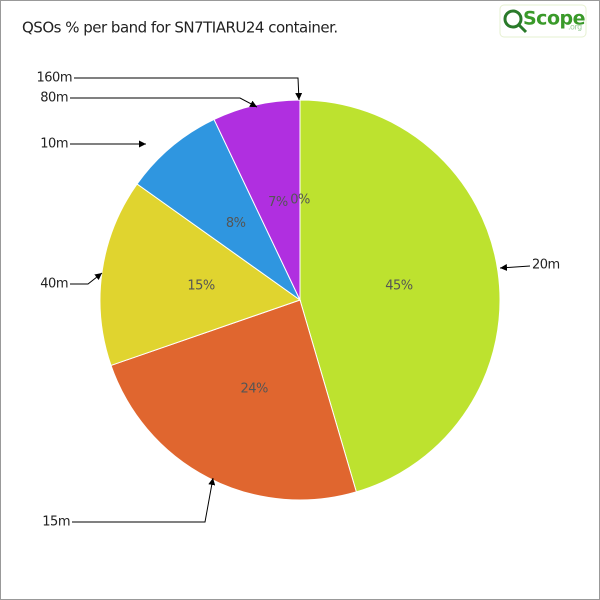  Describe the element at coordinates (201, 285) in the screenshot. I see `data-label: 15%` at that location.